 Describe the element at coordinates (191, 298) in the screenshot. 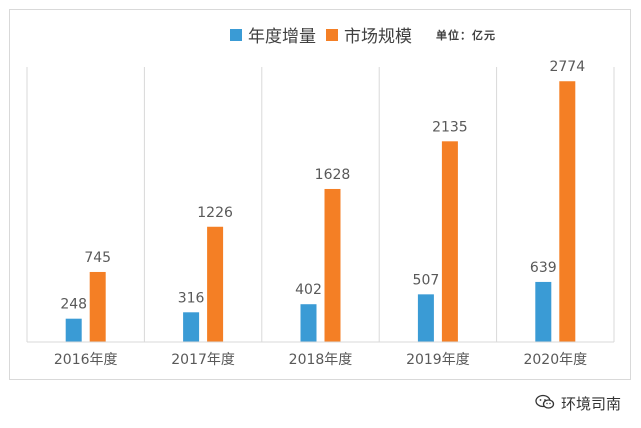

I see `value-label-series-1-2: 316` at that location.